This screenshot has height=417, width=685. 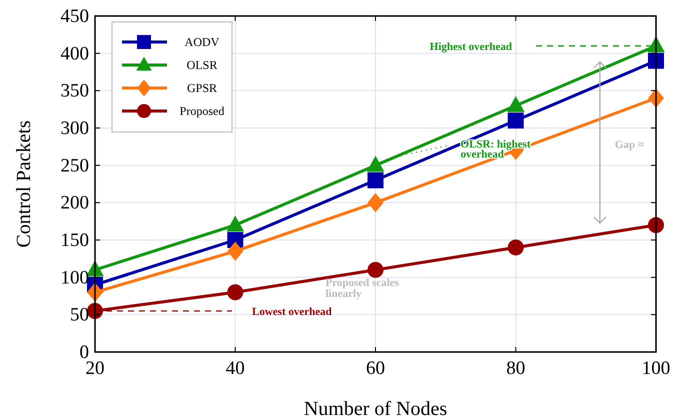 What do you see at coordinates (74, 16) in the screenshot?
I see `y-tick-label: 450` at bounding box center [74, 16].